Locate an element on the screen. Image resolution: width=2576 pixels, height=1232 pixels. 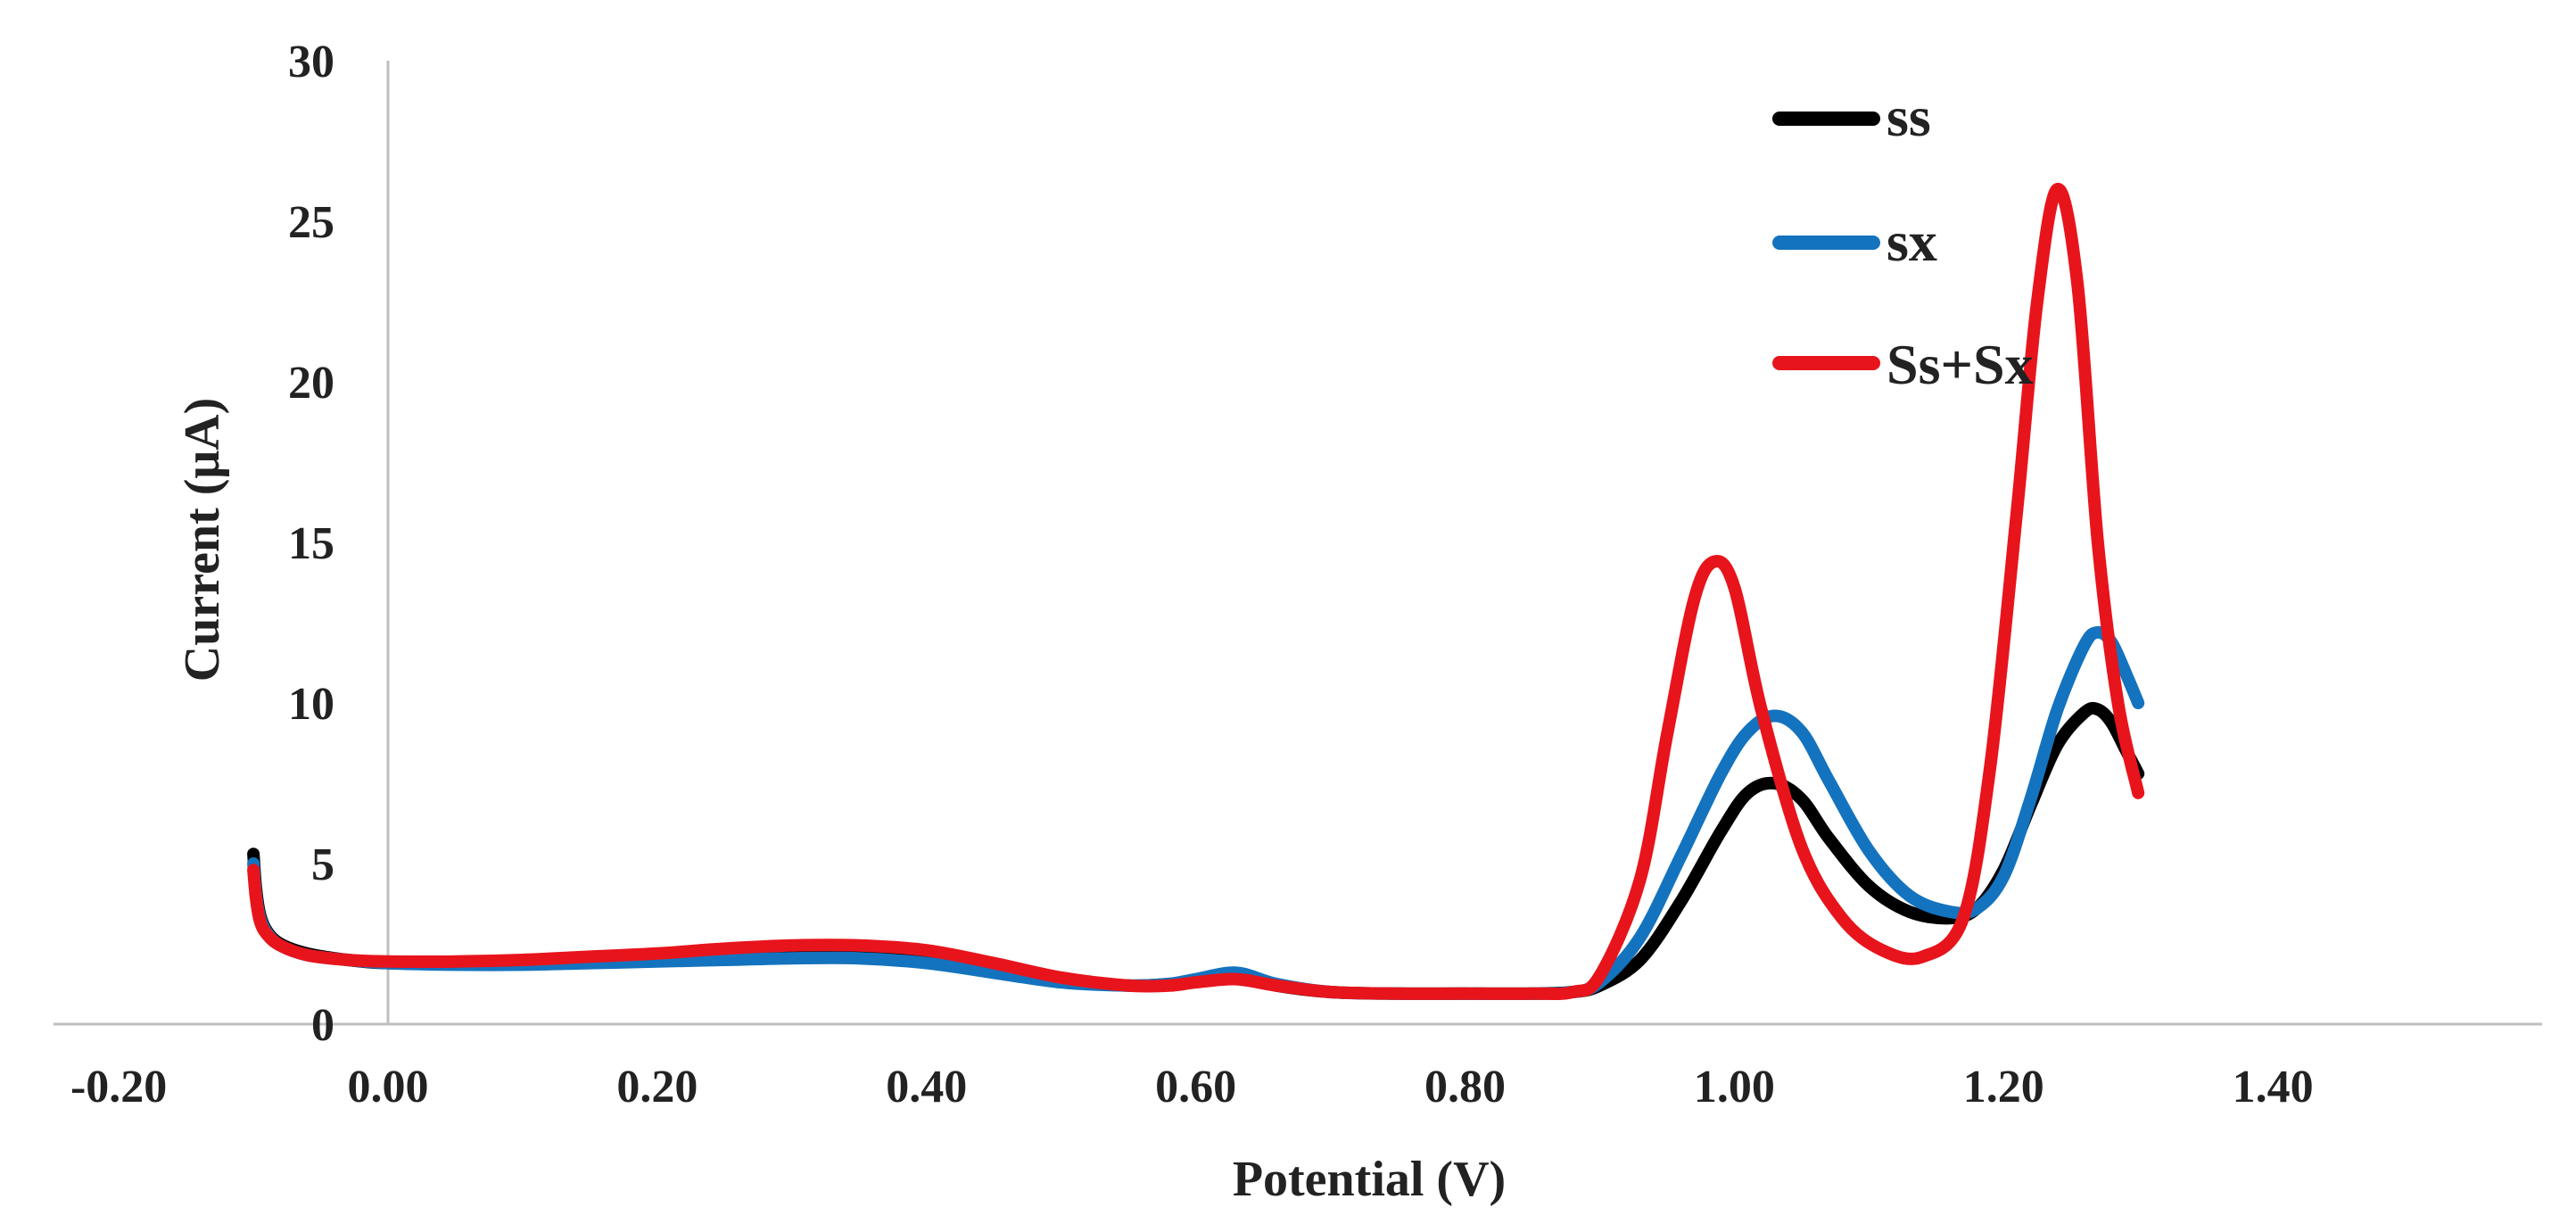
y-tick-label: 0 is located at coordinates (322, 1025).